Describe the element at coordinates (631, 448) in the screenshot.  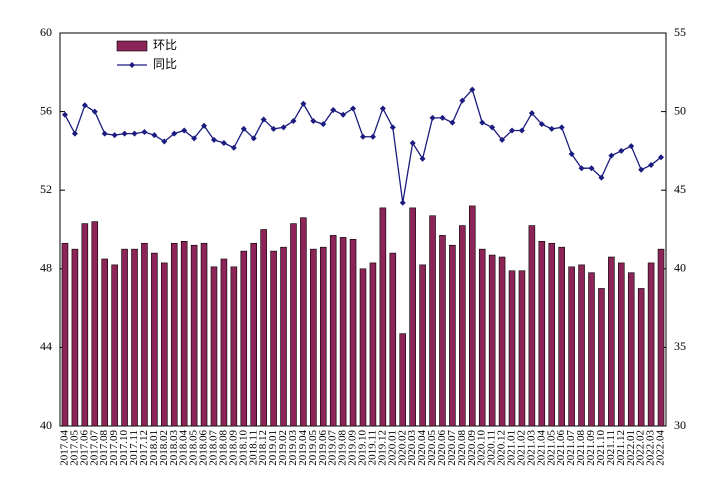
I see `x-tick-label: 2022.01` at that location.